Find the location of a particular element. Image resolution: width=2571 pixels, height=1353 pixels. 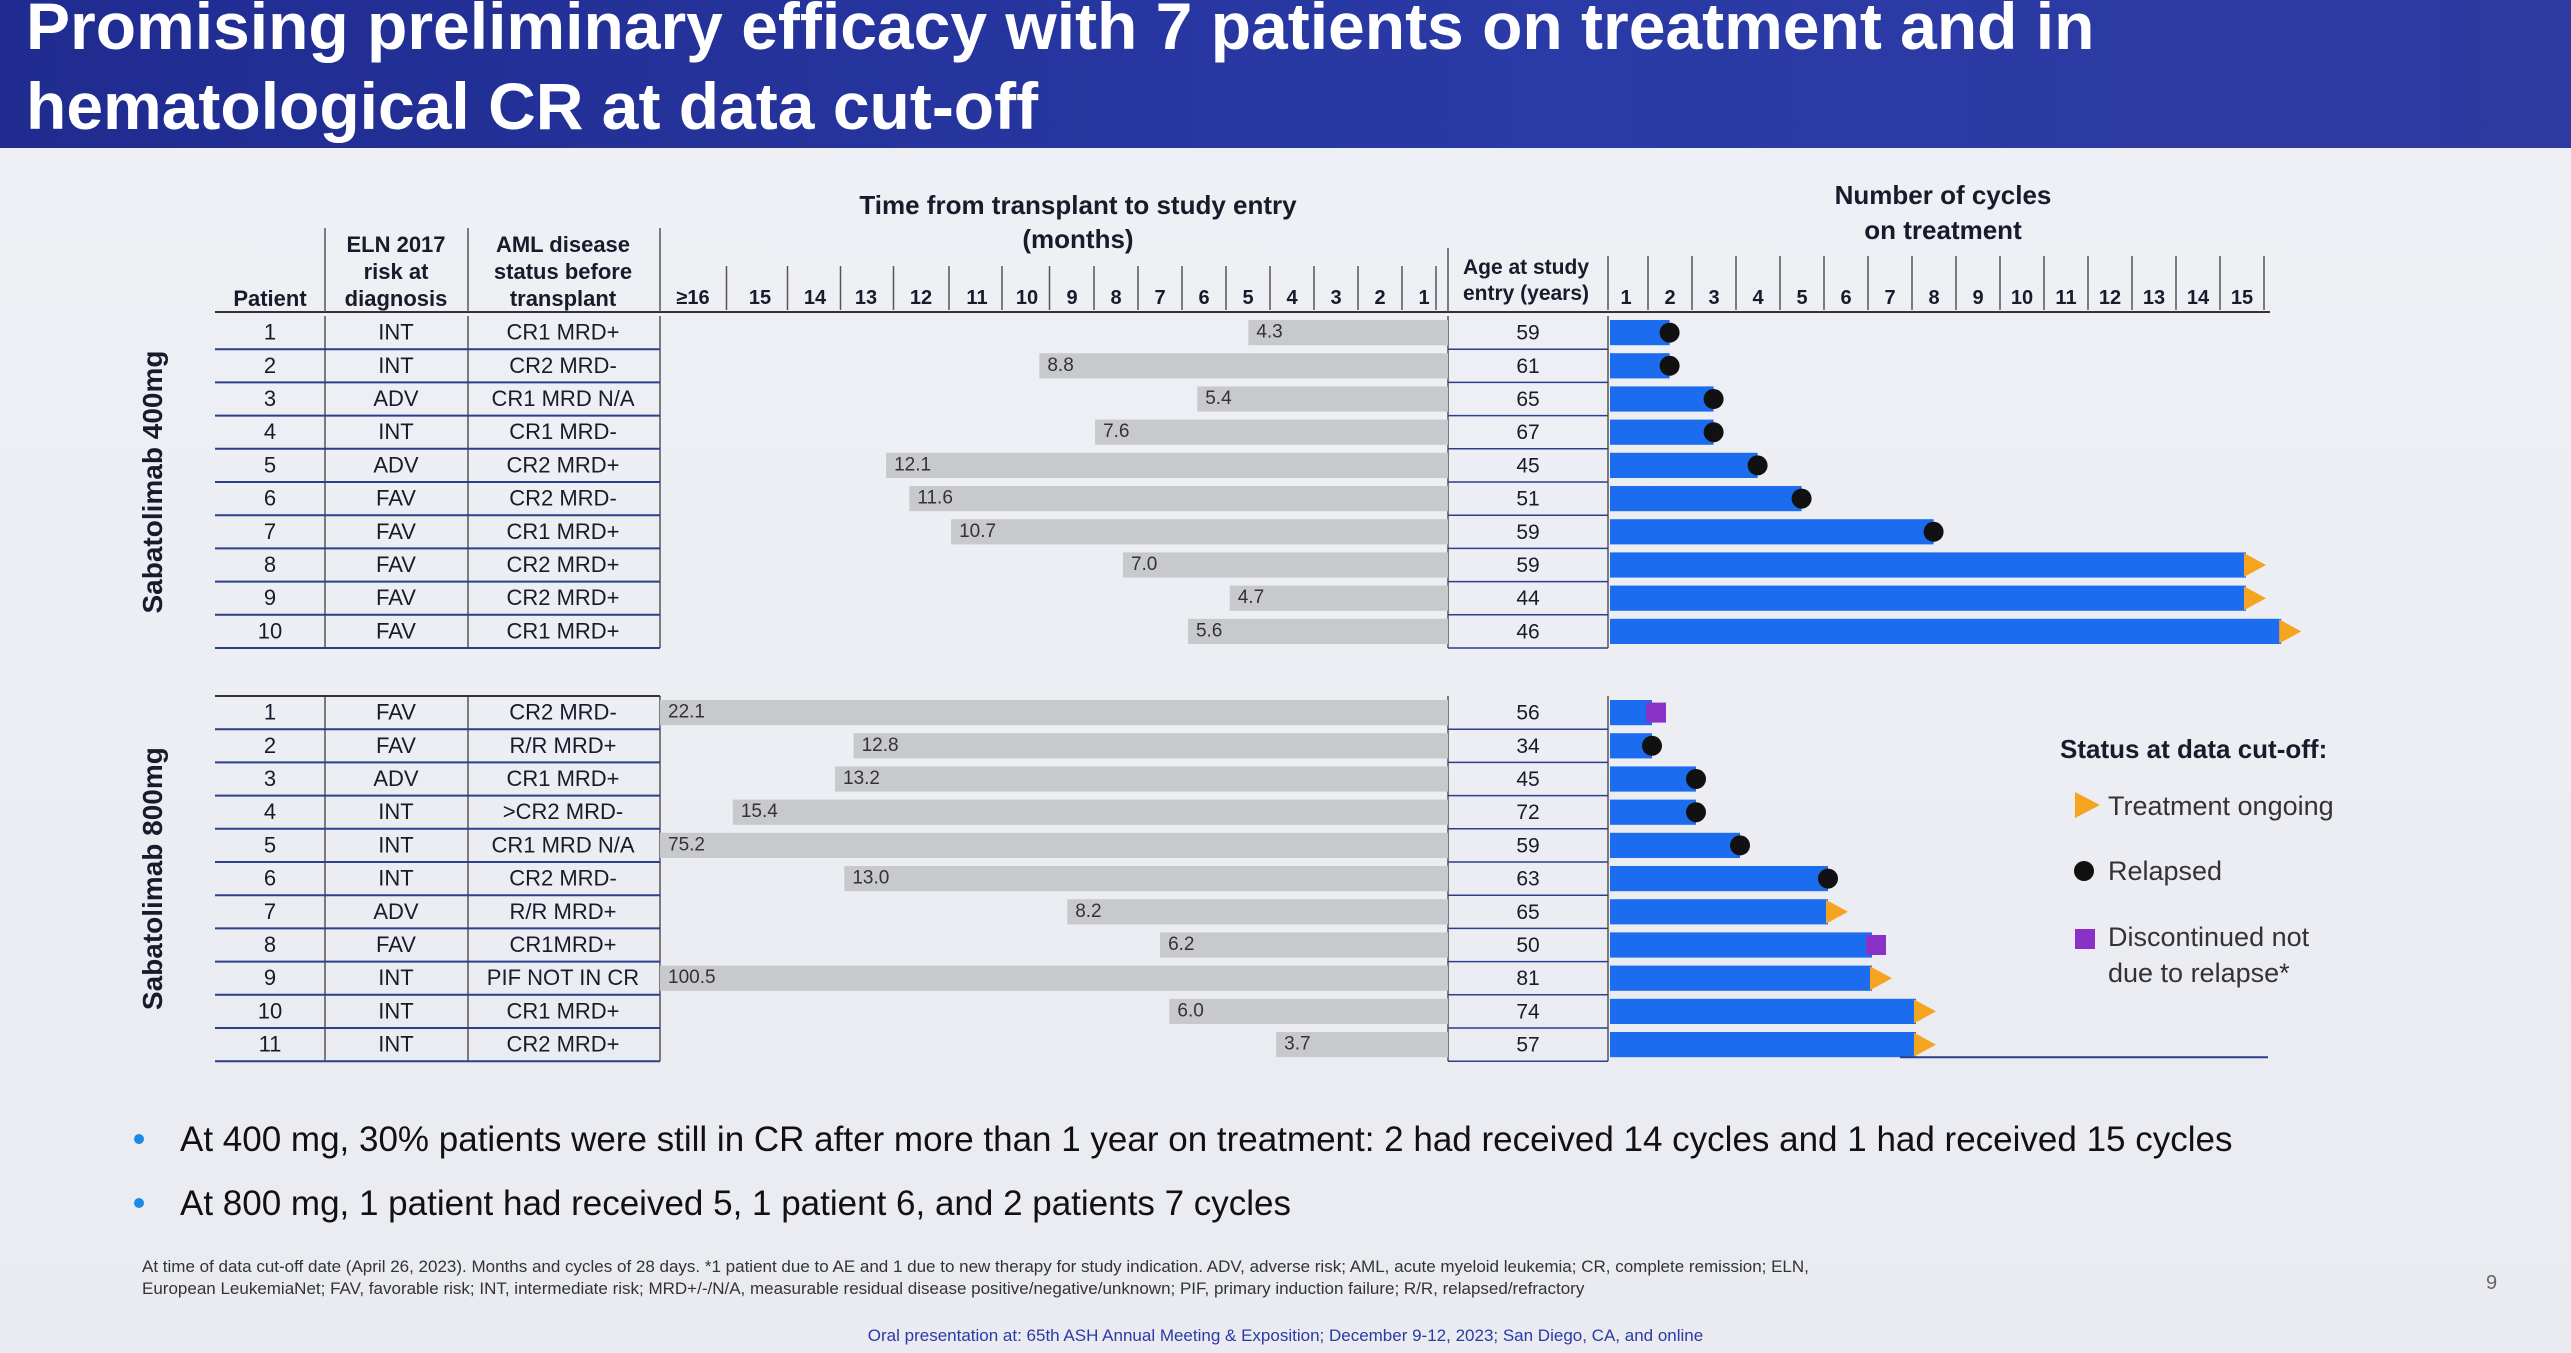

header-patient: Patient is located at coordinates (270, 298).